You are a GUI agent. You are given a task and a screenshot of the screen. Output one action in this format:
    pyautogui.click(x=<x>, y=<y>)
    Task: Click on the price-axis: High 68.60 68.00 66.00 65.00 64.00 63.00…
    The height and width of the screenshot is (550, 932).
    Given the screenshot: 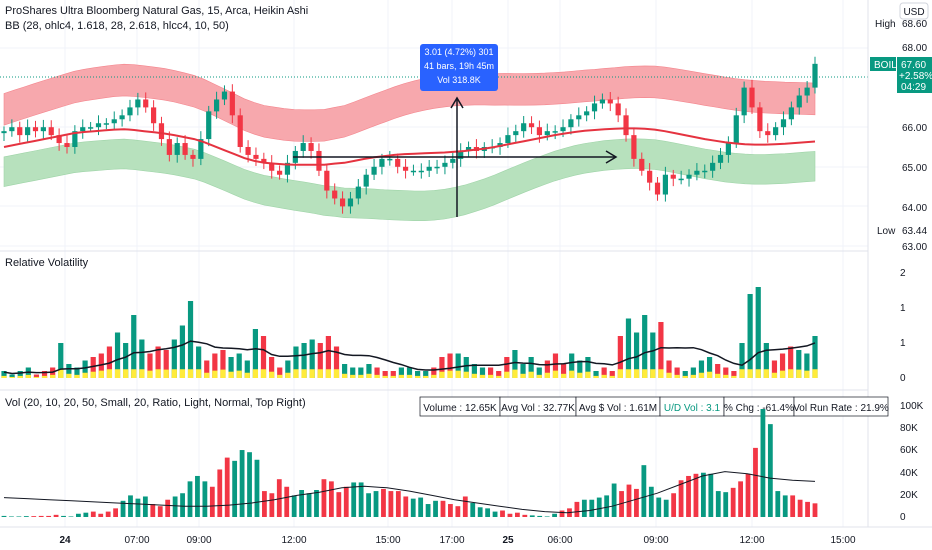 What is the action you would take?
    pyautogui.click(x=901, y=134)
    